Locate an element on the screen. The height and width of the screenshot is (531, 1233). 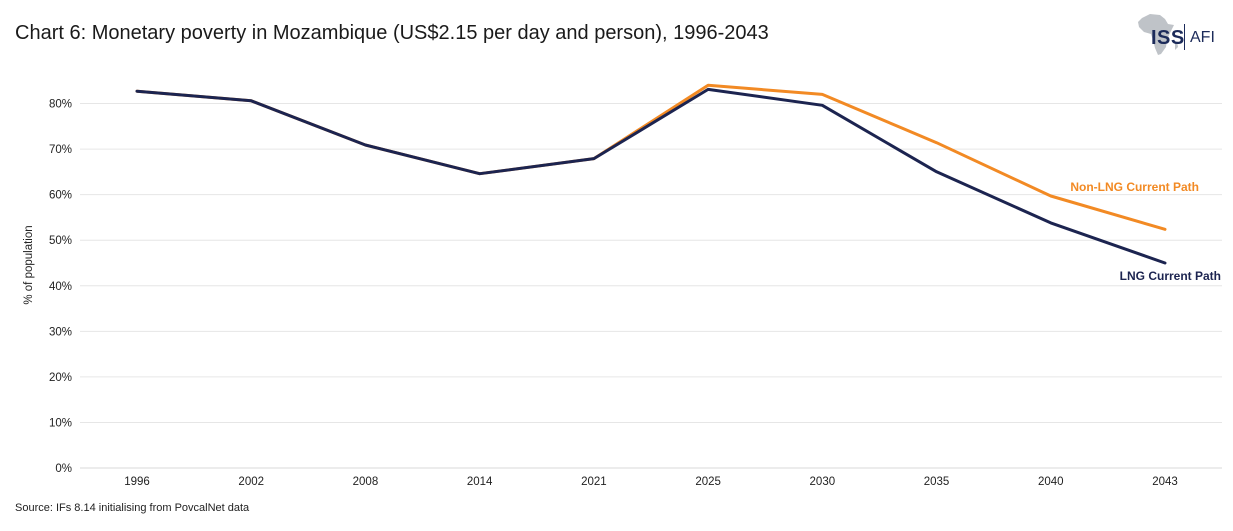
y-axis-title: % of population is located at coordinates (29, 264).